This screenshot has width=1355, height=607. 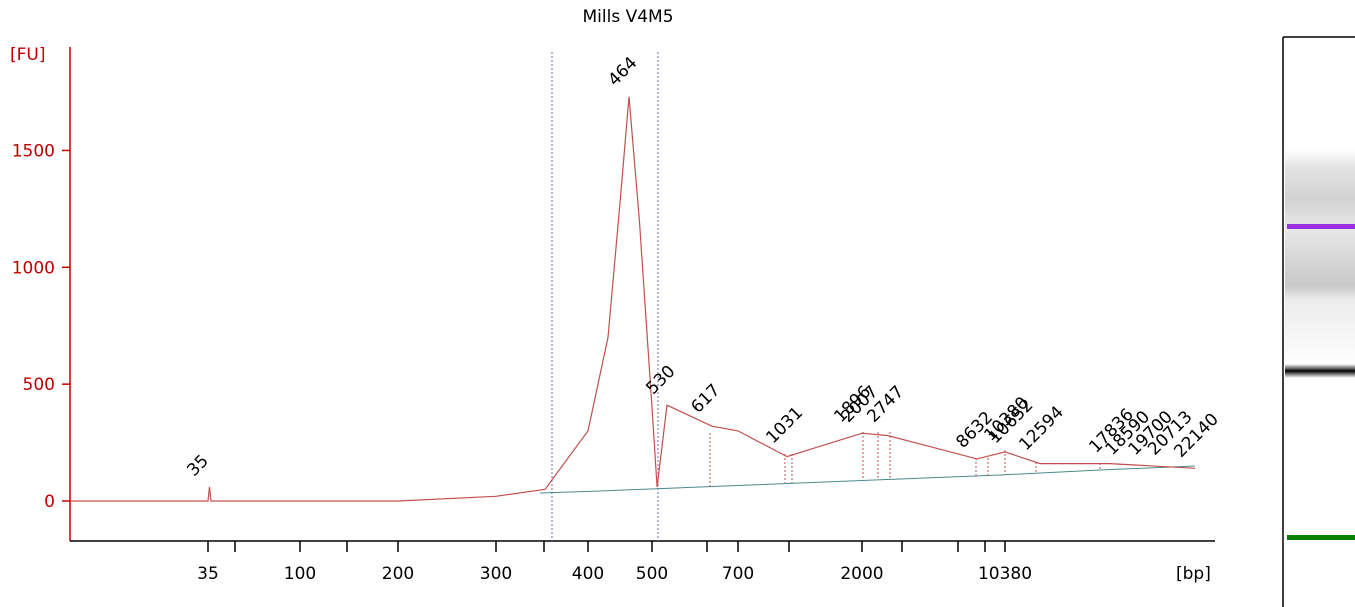 I want to click on x-tick-label: 400, so click(x=588, y=574).